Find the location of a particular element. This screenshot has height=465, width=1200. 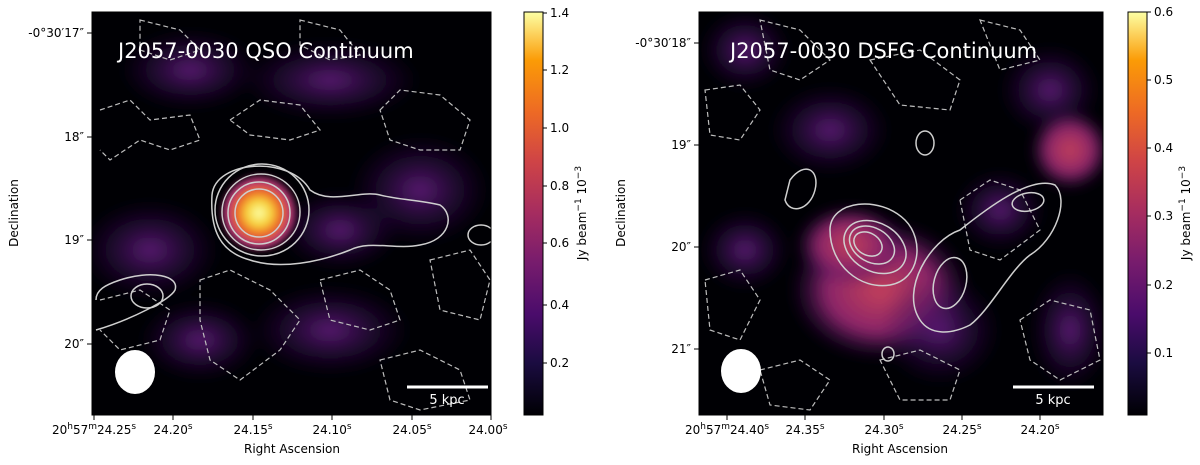

qso-ytick-label: 20″ is located at coordinates (74, 344).